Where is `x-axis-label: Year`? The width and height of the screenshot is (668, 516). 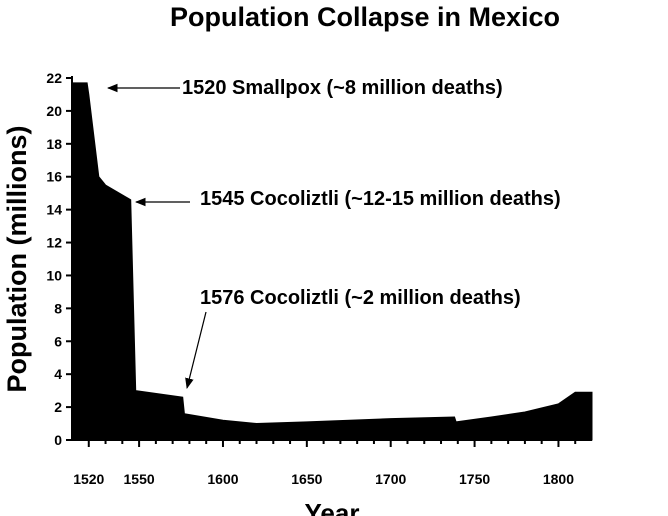
x-axis-label: Year is located at coordinates (332, 507).